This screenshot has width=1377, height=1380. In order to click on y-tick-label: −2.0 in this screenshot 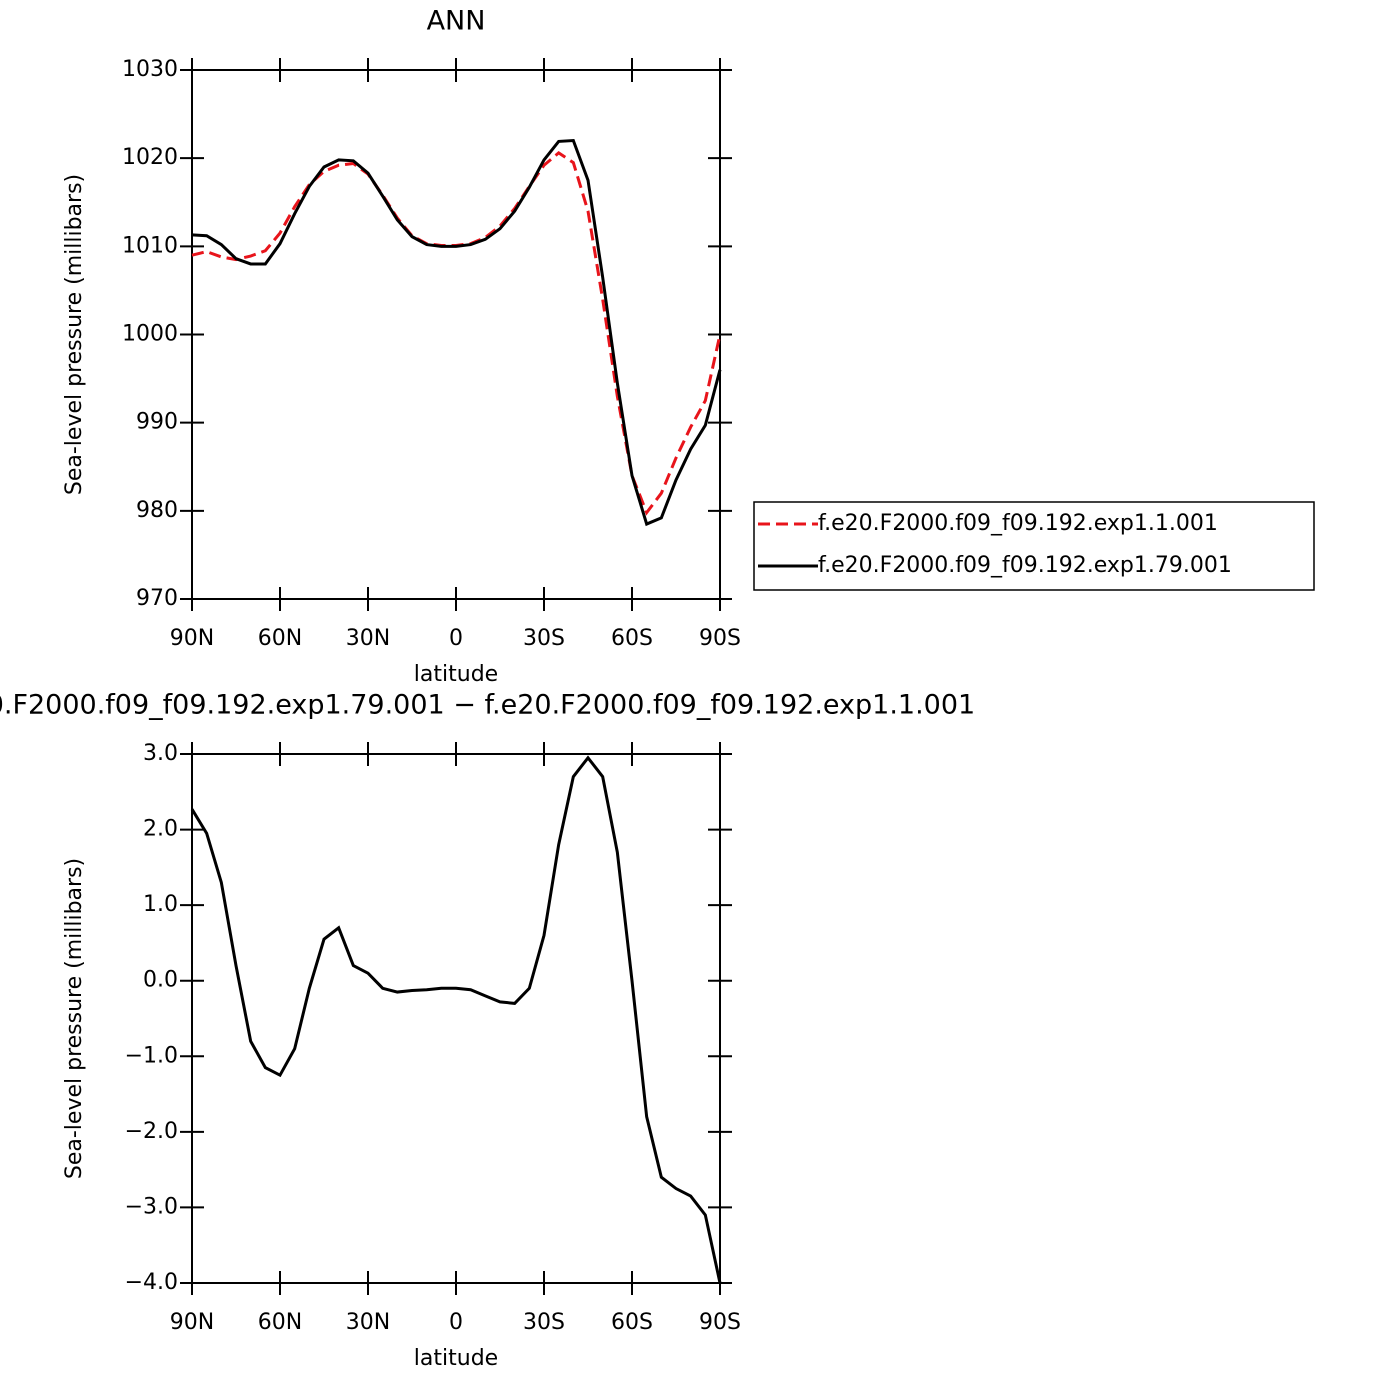, I will do `click(151, 1131)`.